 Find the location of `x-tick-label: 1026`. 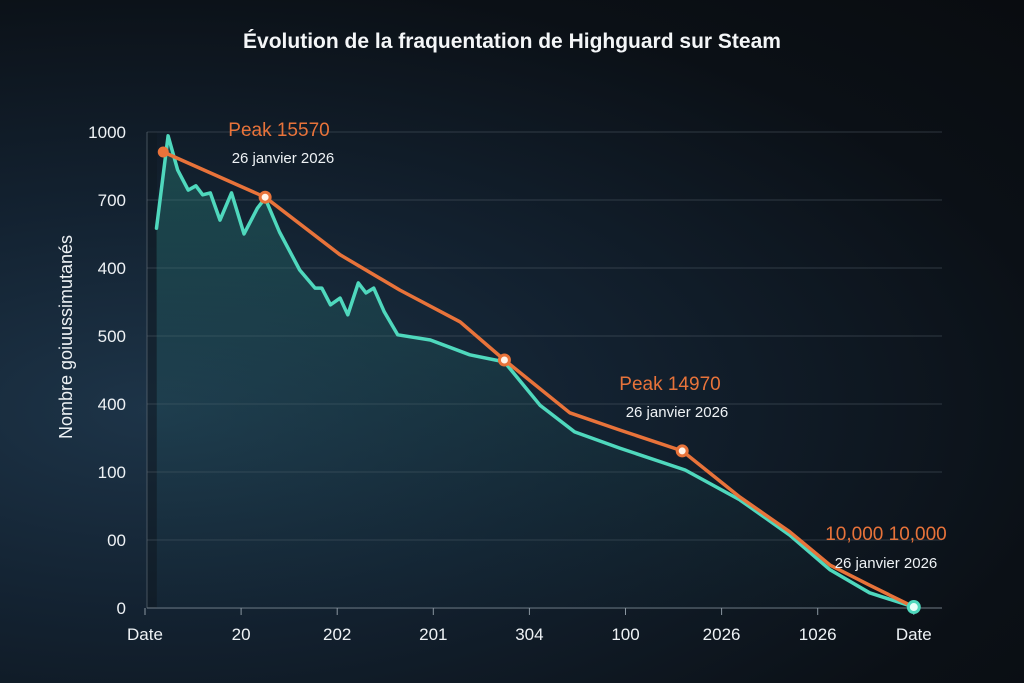

x-tick-label: 1026 is located at coordinates (818, 634).